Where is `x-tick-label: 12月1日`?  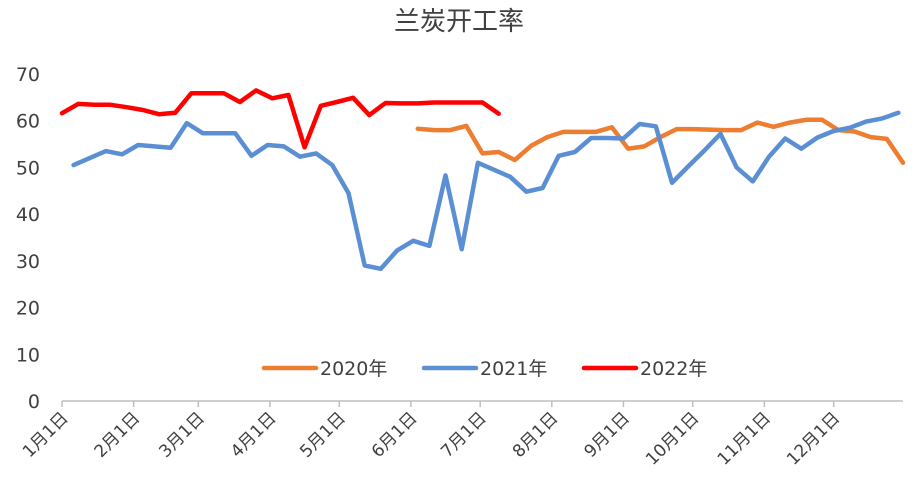
x-tick-label: 12月1日 is located at coordinates (813, 438).